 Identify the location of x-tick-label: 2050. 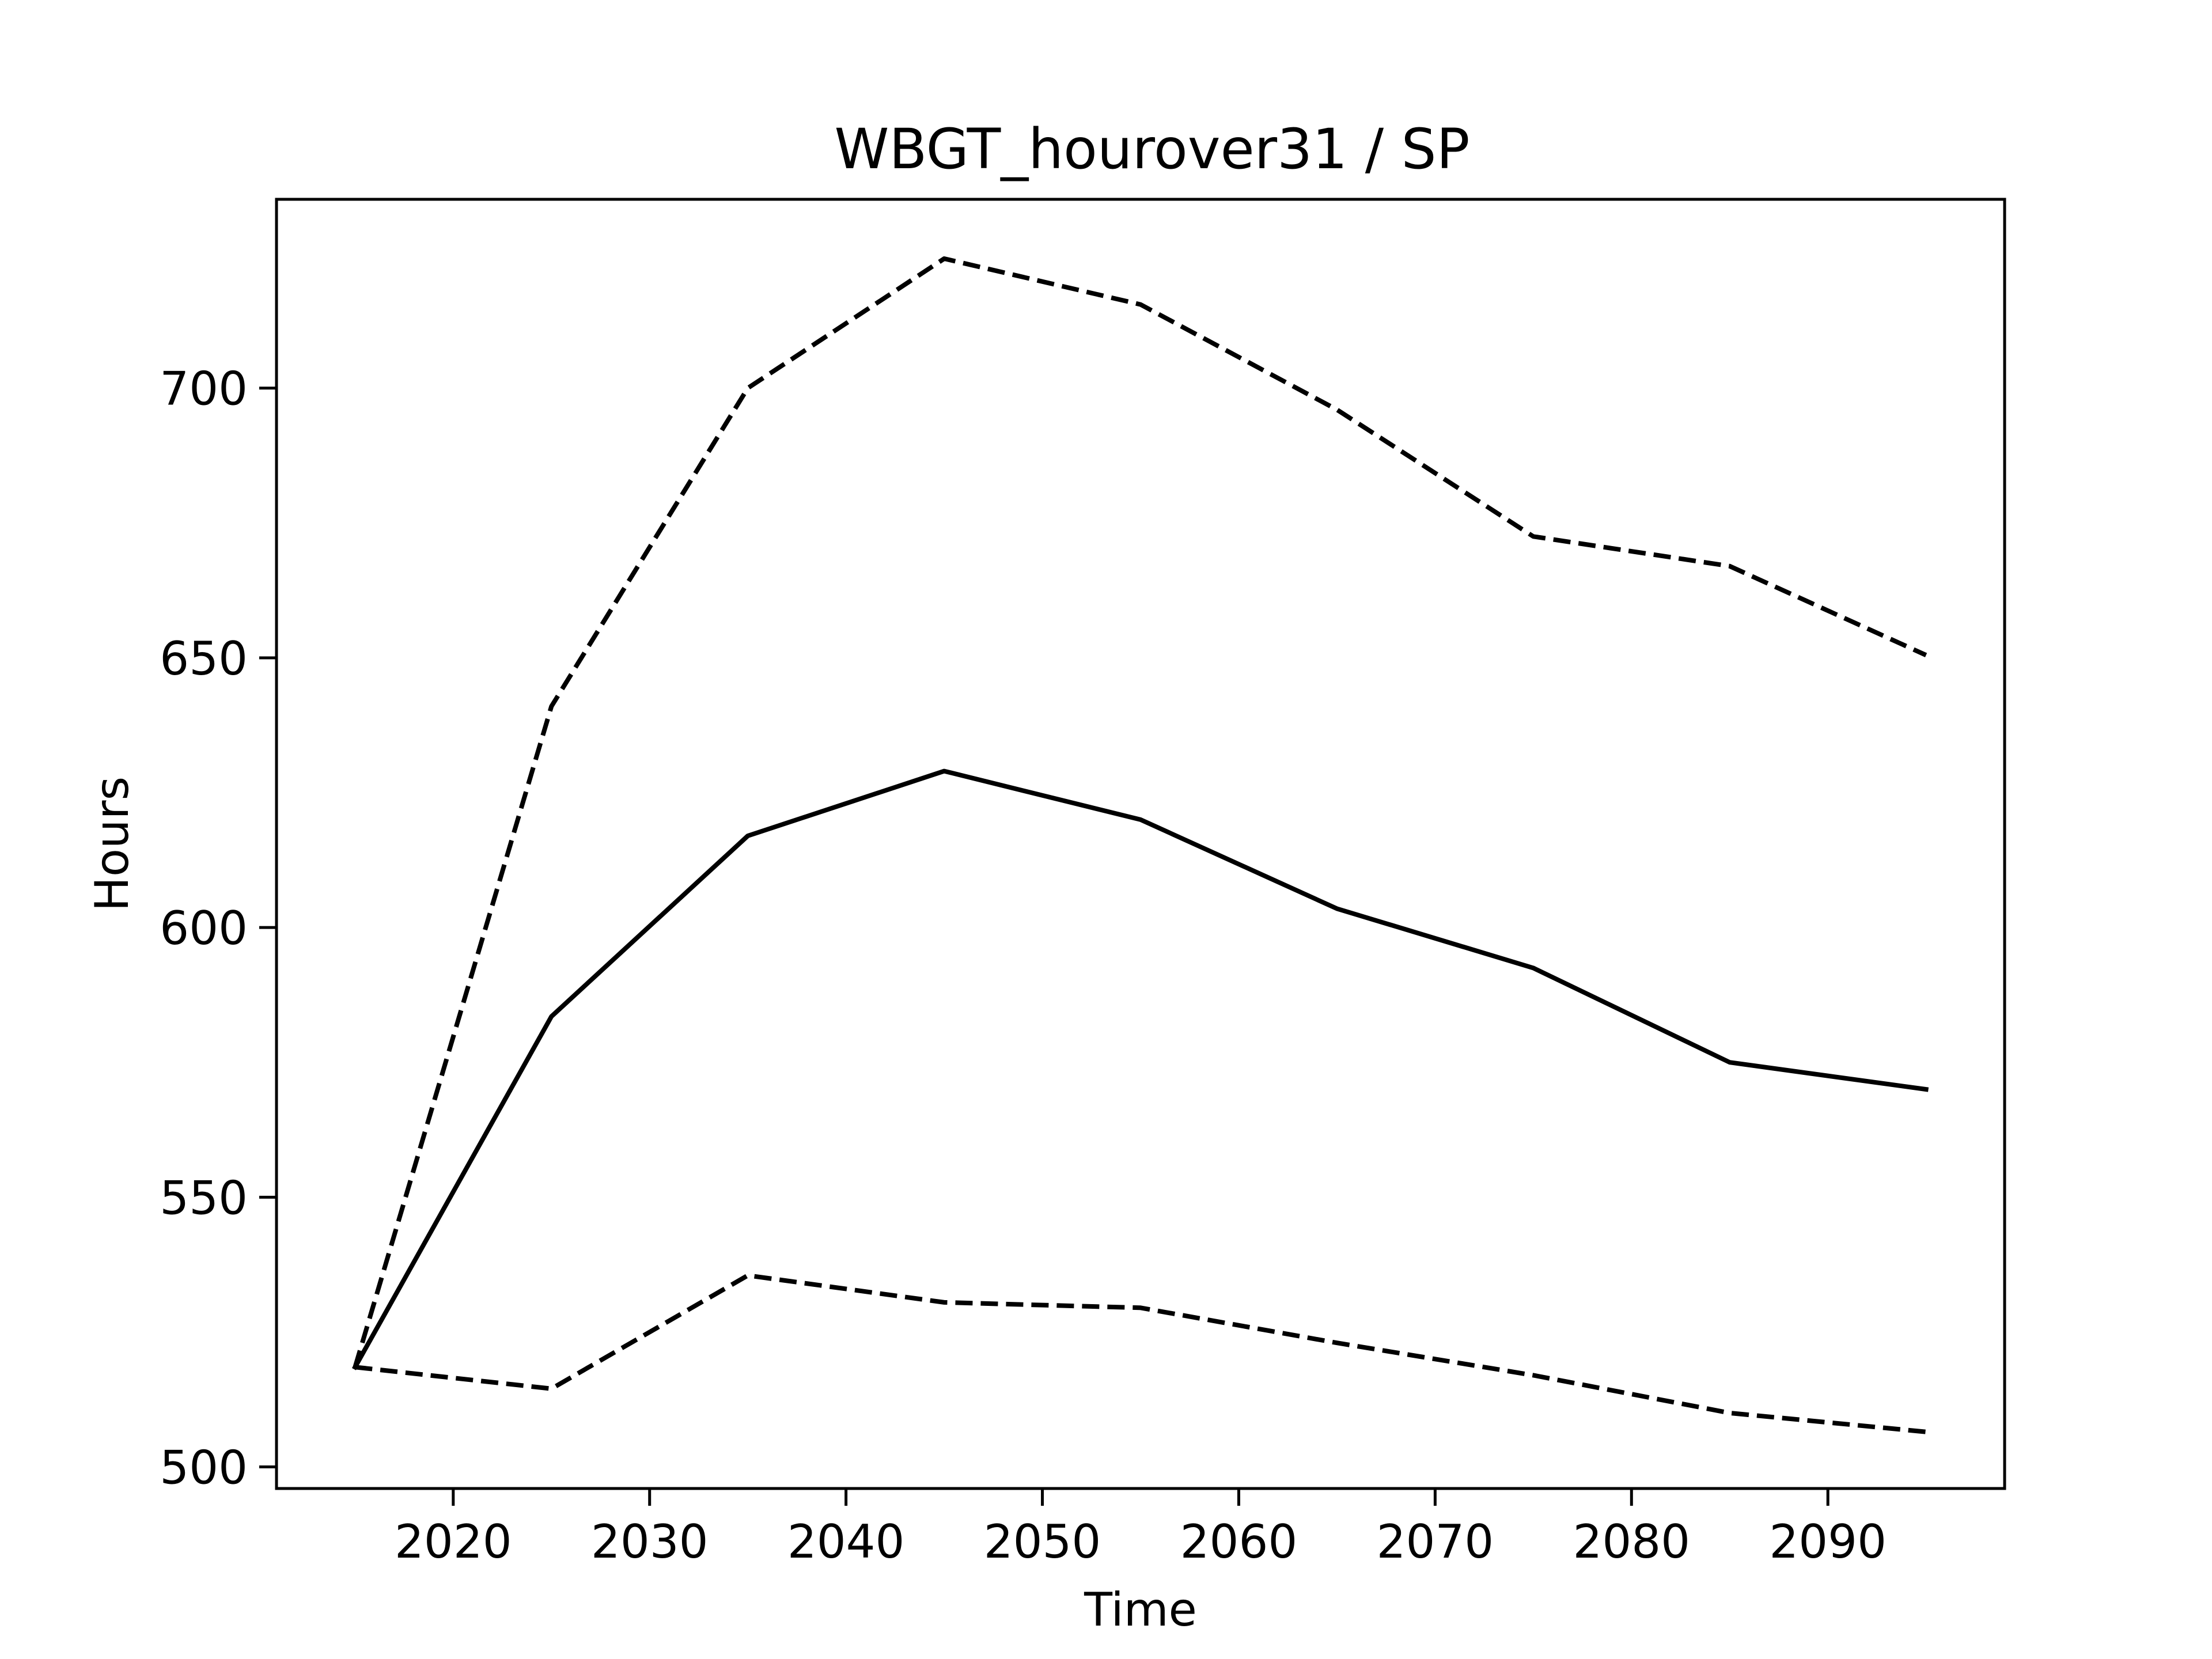
(1042, 1542).